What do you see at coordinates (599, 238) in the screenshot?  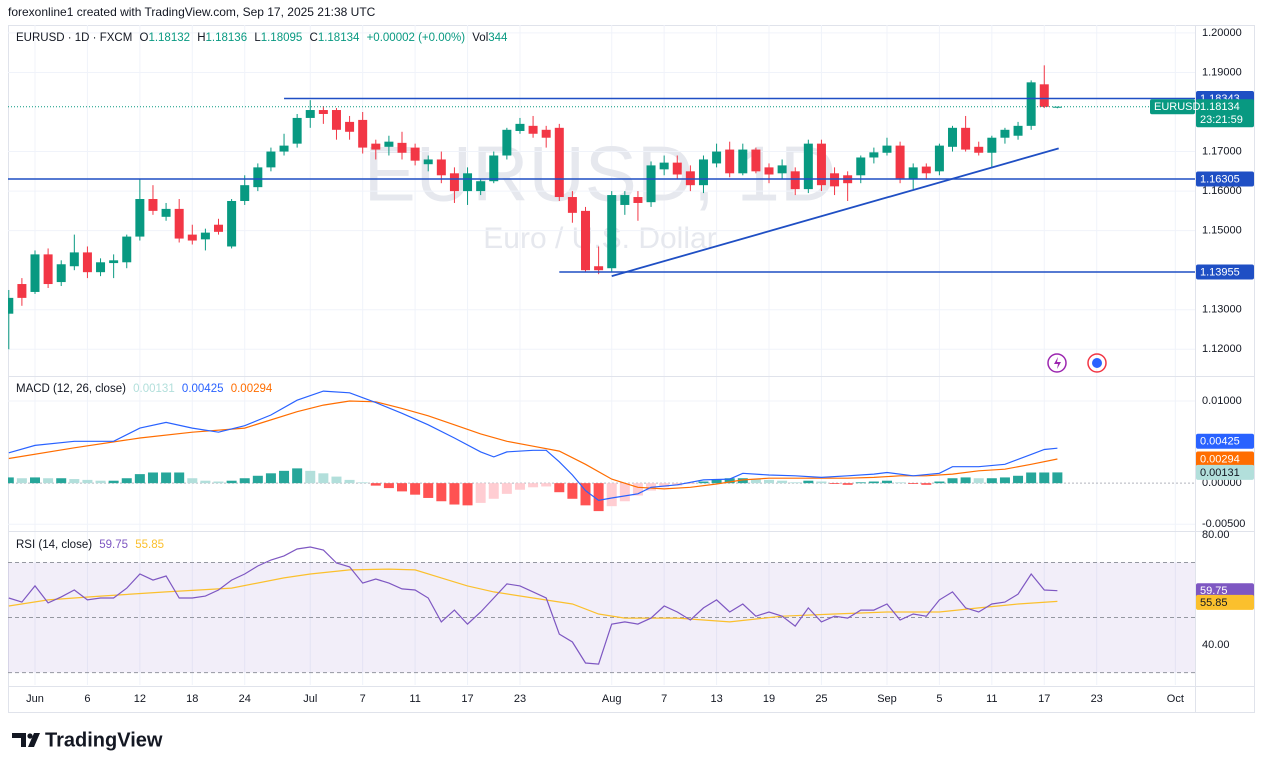 I see `watermark-subtitle: Euro / U.S. Dollar` at bounding box center [599, 238].